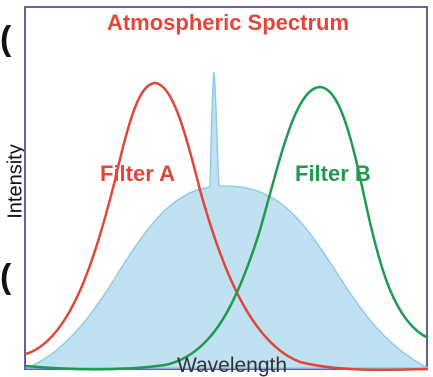 The height and width of the screenshot is (377, 433). What do you see at coordinates (232, 365) in the screenshot?
I see `x-axis-label: Wavelength` at bounding box center [232, 365].